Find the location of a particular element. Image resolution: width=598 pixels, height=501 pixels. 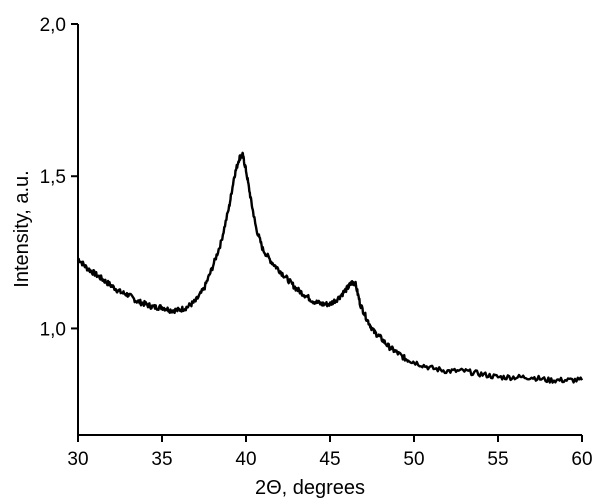

x-tick-label: 45 is located at coordinates (329, 459).